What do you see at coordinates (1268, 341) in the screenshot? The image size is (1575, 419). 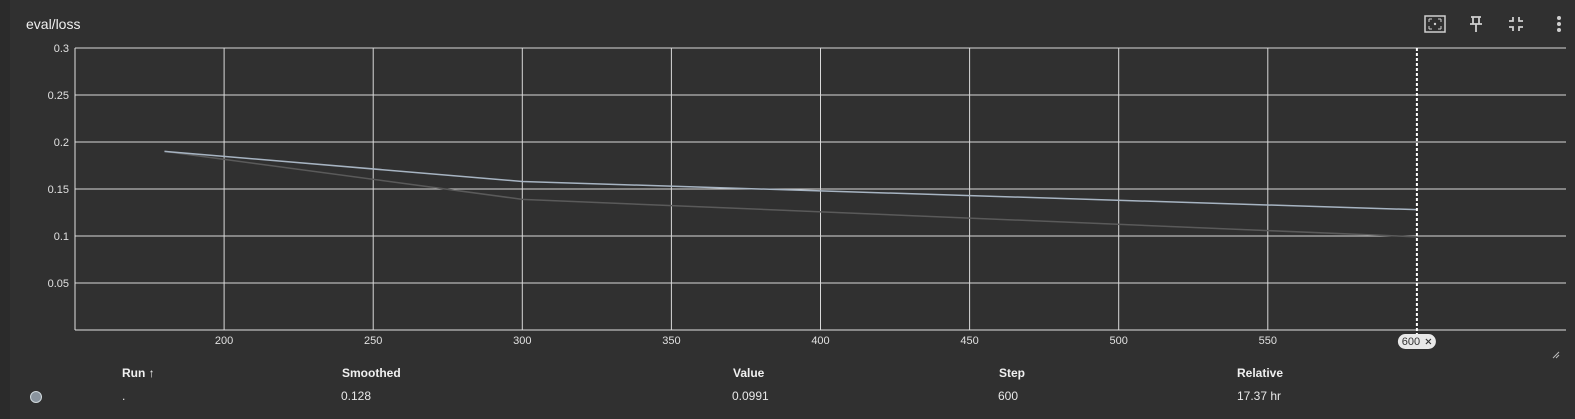 I see `x-tick-label: 550` at bounding box center [1268, 341].